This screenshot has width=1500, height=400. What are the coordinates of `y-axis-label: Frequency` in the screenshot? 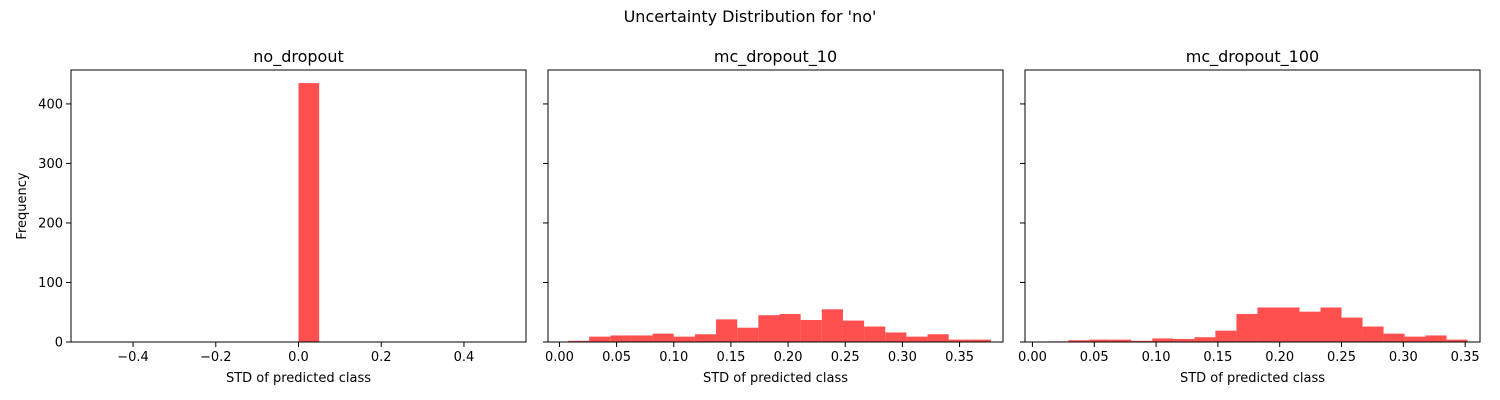 It's located at (22, 205).